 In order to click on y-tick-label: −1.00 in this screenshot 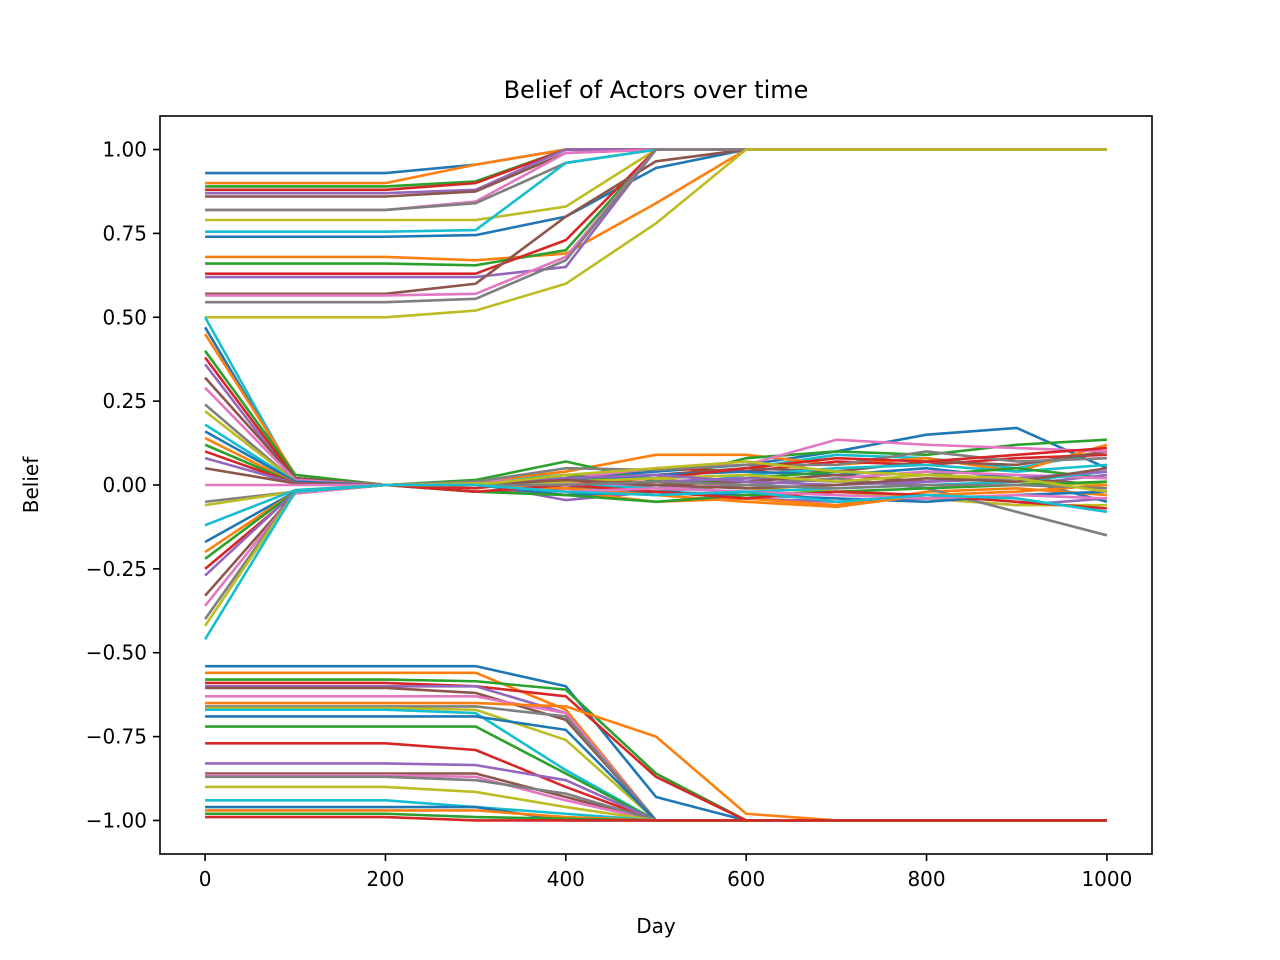, I will do `click(116, 820)`.